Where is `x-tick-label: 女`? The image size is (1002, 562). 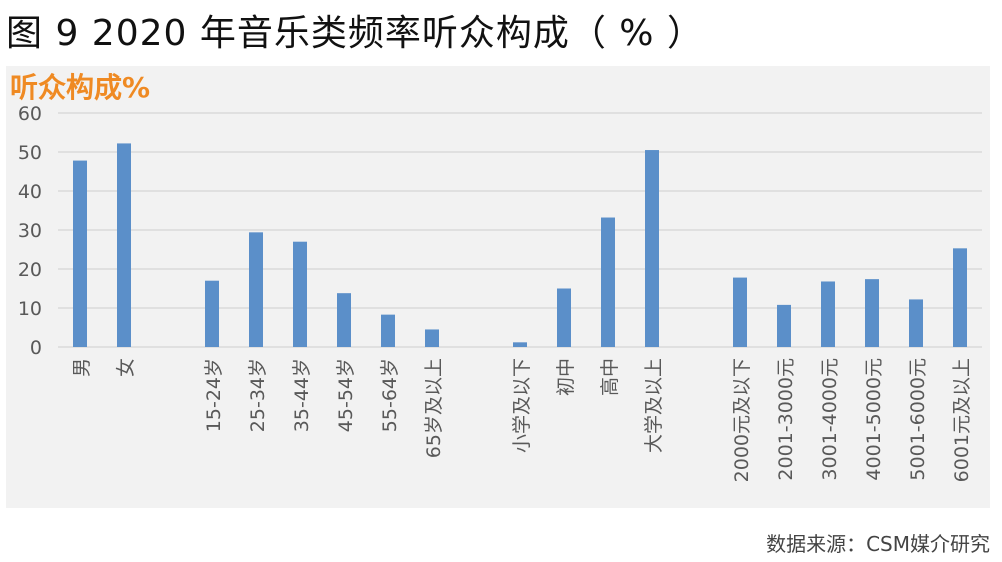 x-tick-label: 女 is located at coordinates (126, 367).